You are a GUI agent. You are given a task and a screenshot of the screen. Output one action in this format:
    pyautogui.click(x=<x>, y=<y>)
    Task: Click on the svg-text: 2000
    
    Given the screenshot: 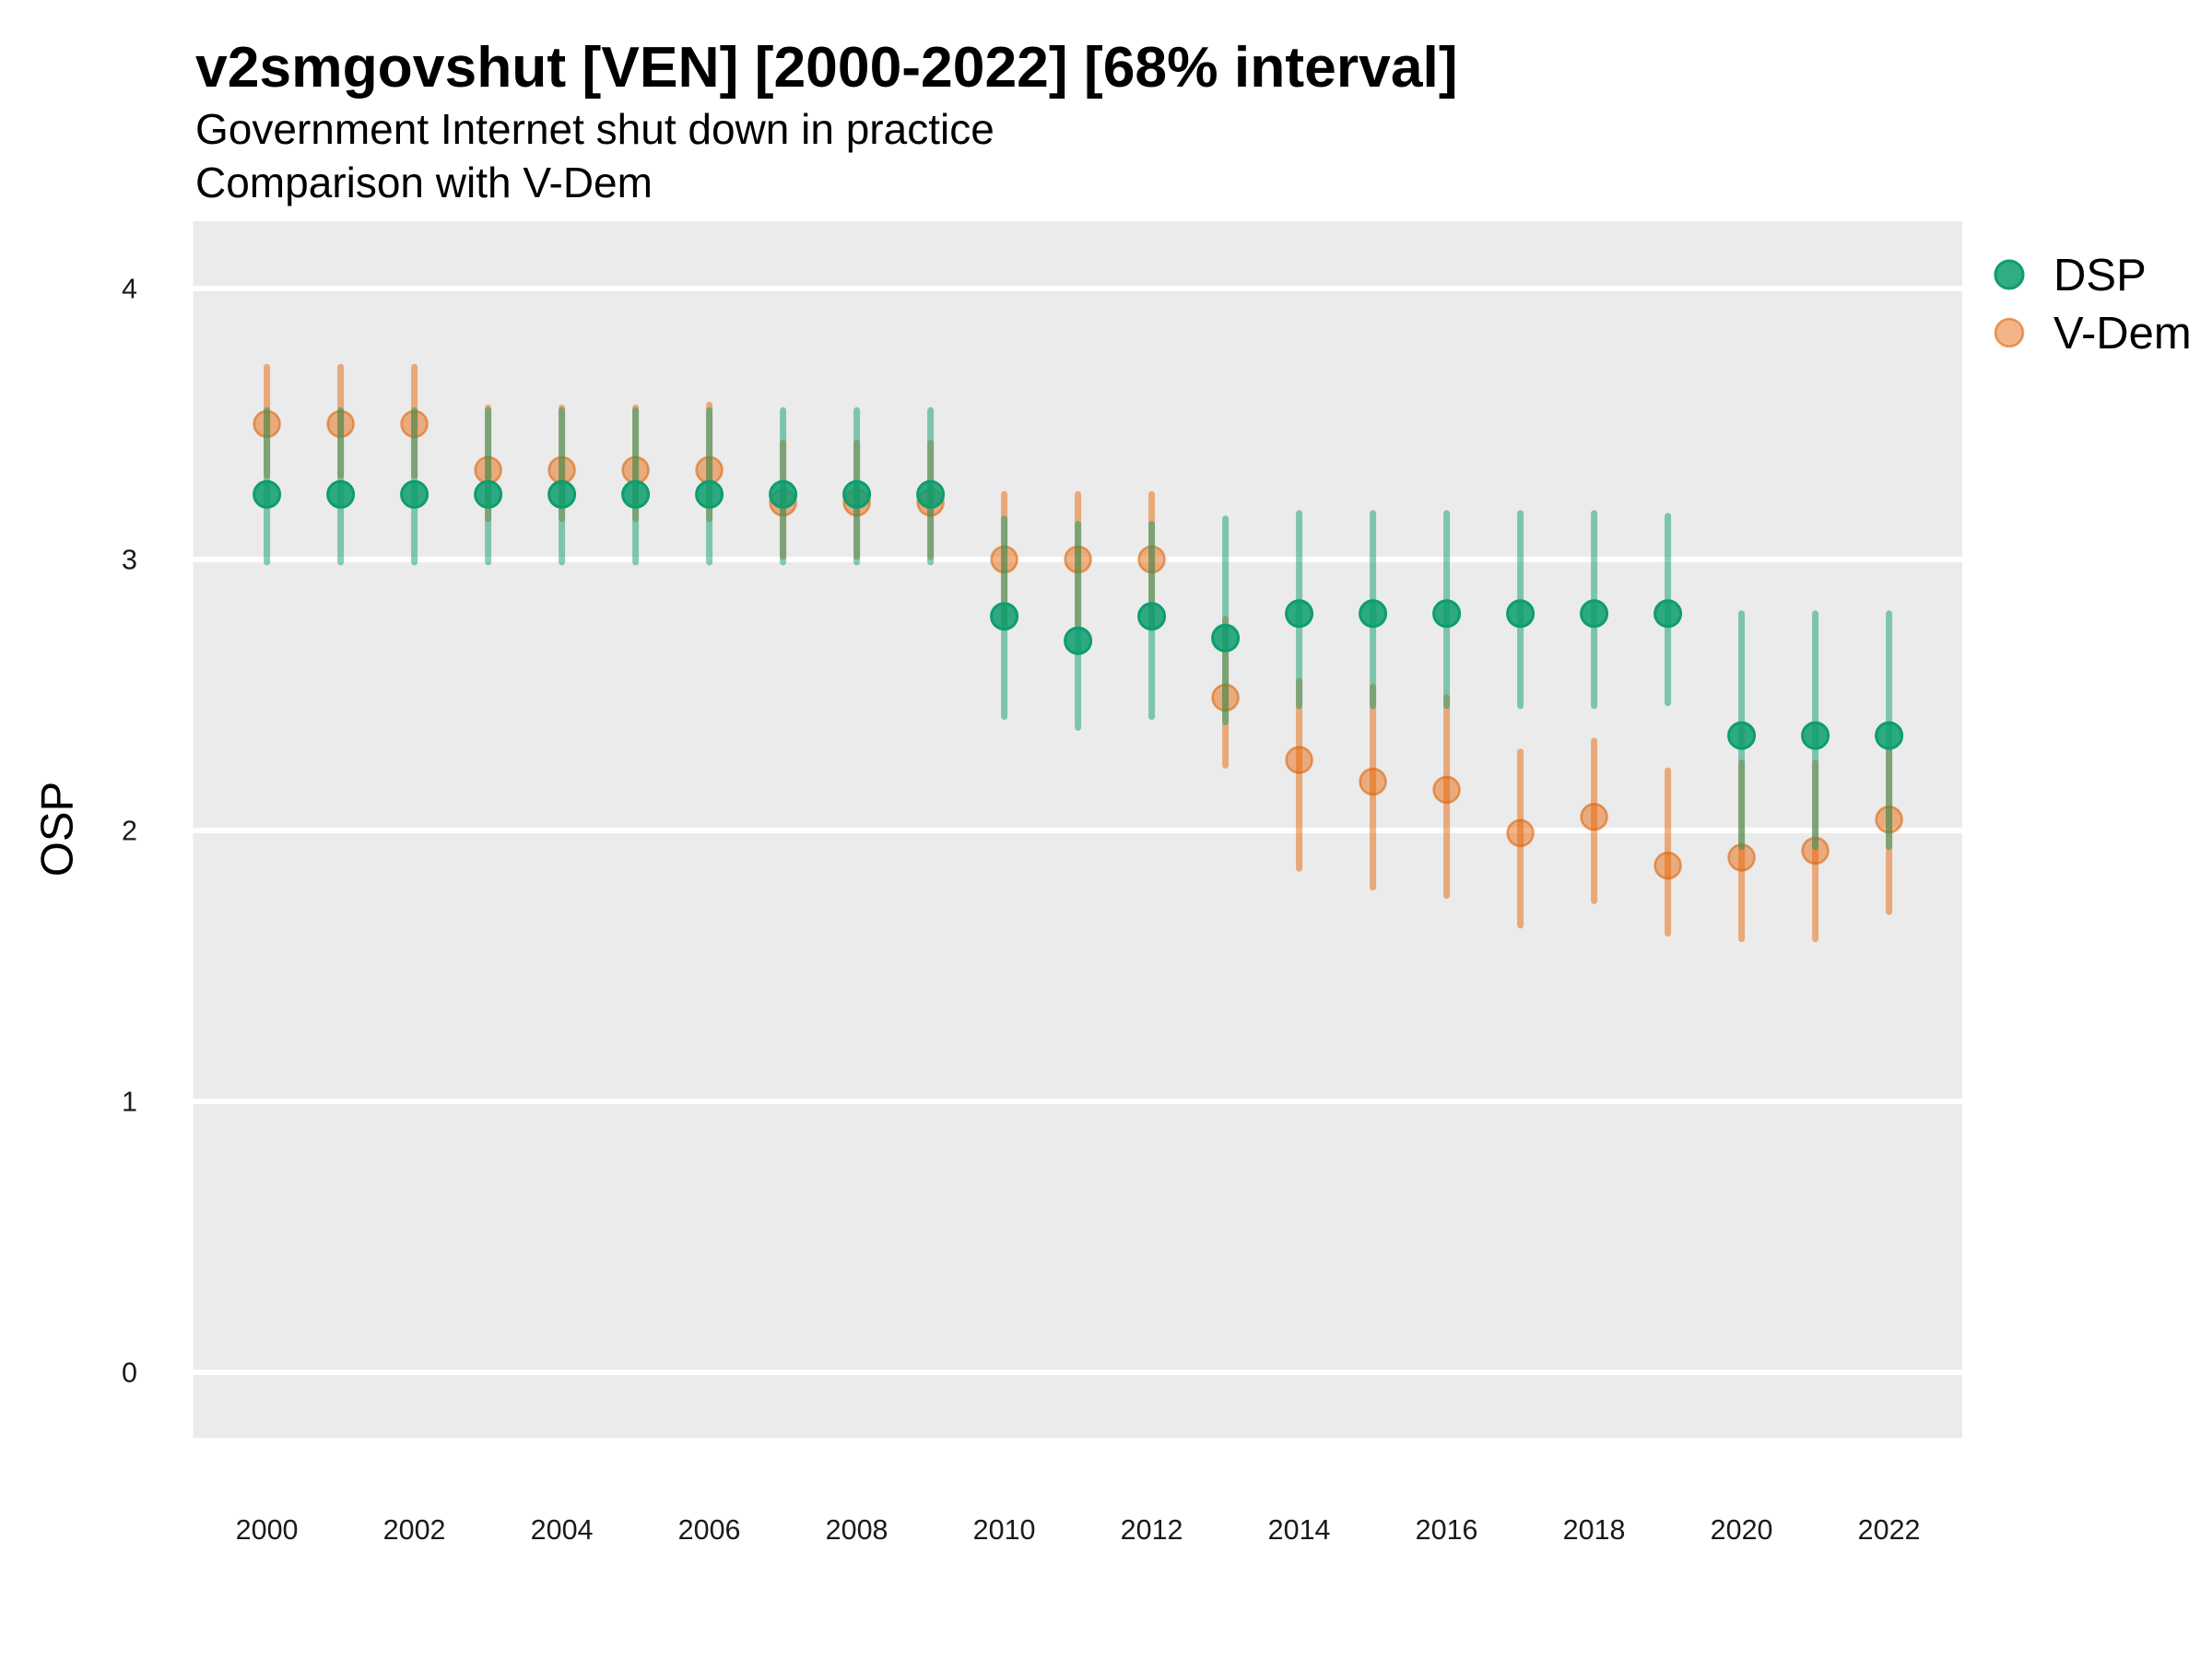 What is the action you would take?
    pyautogui.click(x=267, y=1530)
    